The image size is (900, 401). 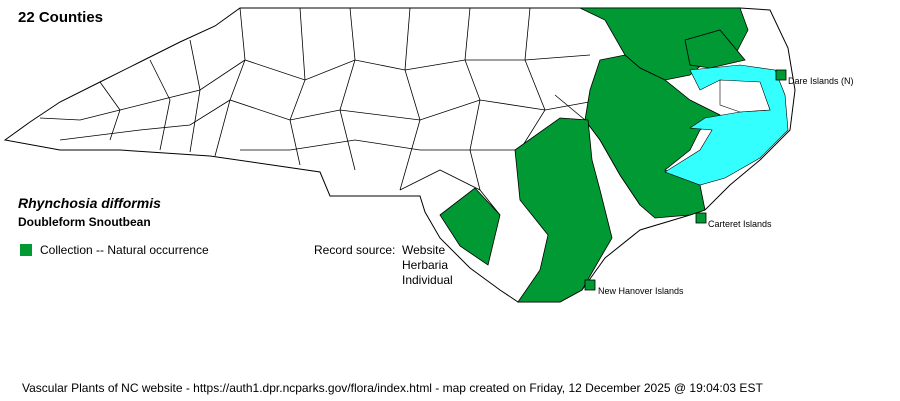 What do you see at coordinates (590, 285) in the screenshot?
I see `new-hanover-islands-marker` at bounding box center [590, 285].